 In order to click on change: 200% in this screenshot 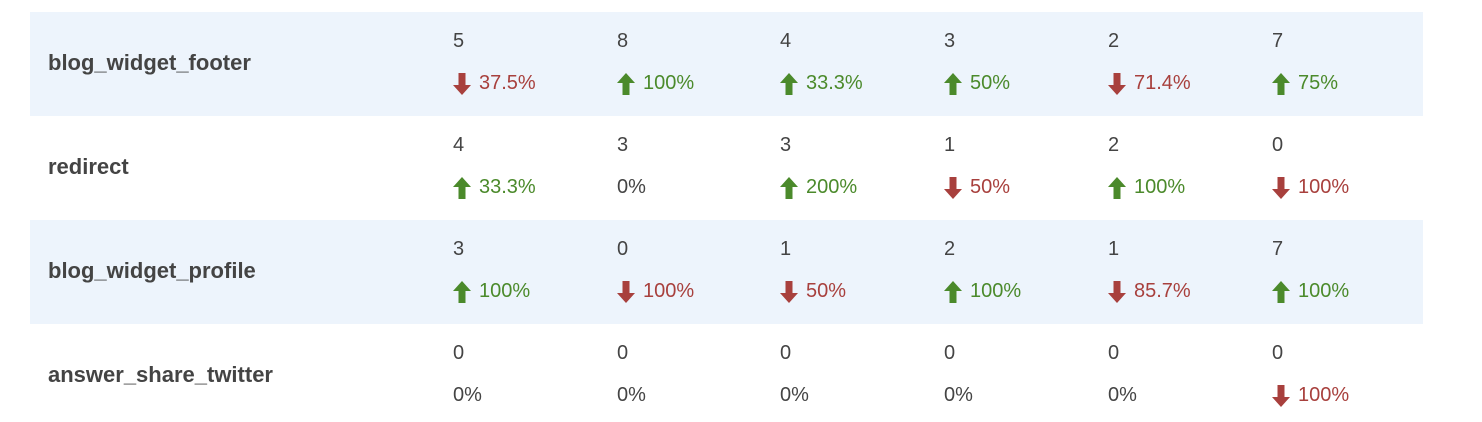, I will do `click(818, 187)`.